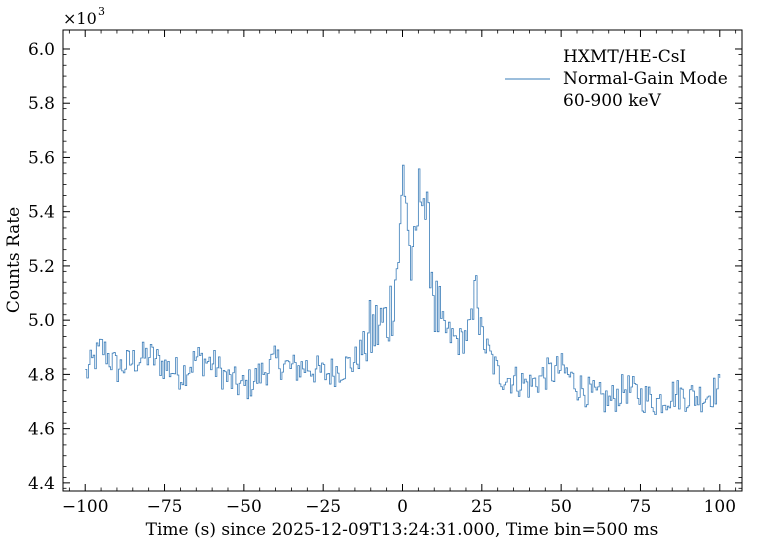 The height and width of the screenshot is (545, 763). Describe the element at coordinates (85, 507) in the screenshot. I see `x-tick-label: −100` at that location.